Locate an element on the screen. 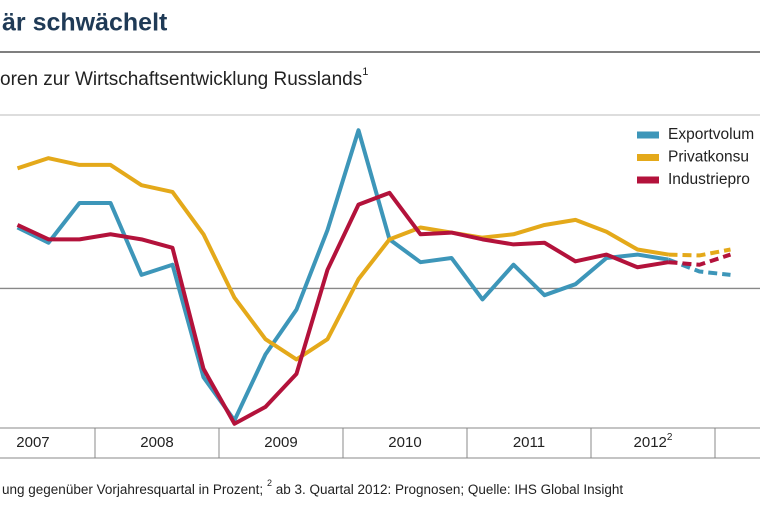  x-tick-note: 2 is located at coordinates (670, 437).